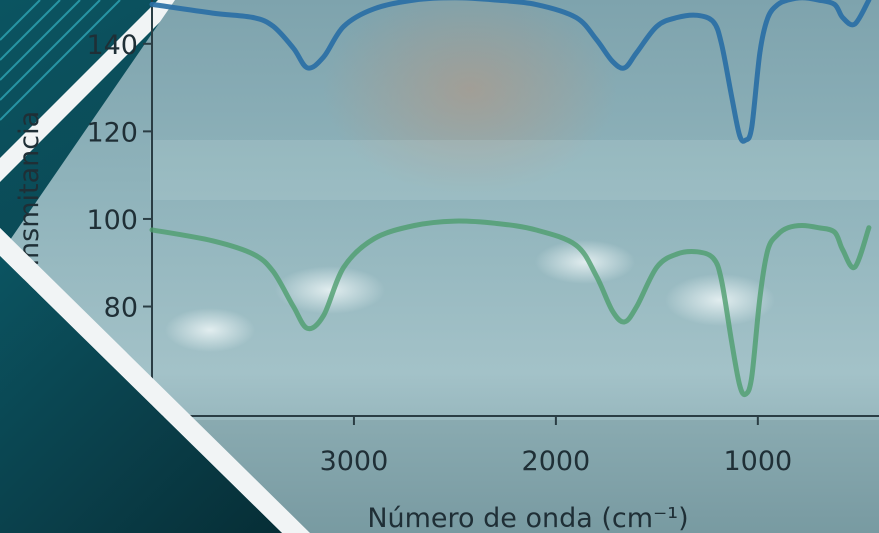  Describe the element at coordinates (354, 461) in the screenshot. I see `x-tick-label-3000: 3000` at that location.